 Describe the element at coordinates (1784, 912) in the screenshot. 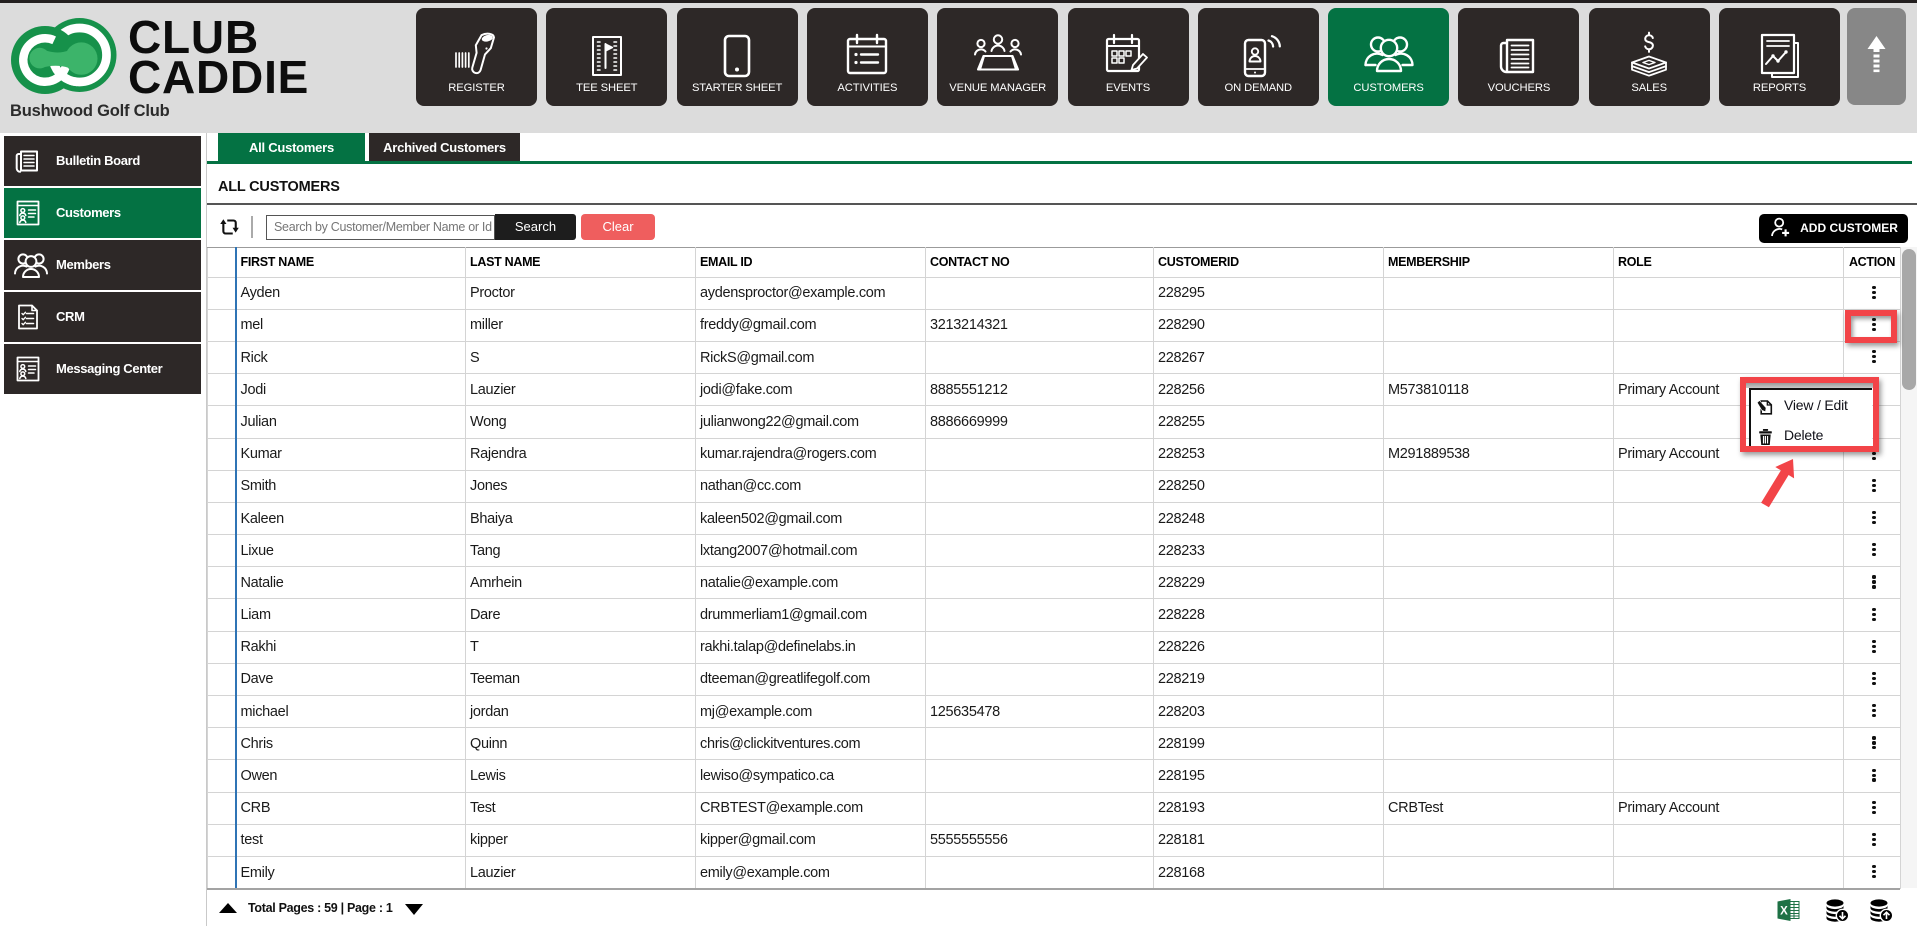

I see `svg-text: X` at that location.